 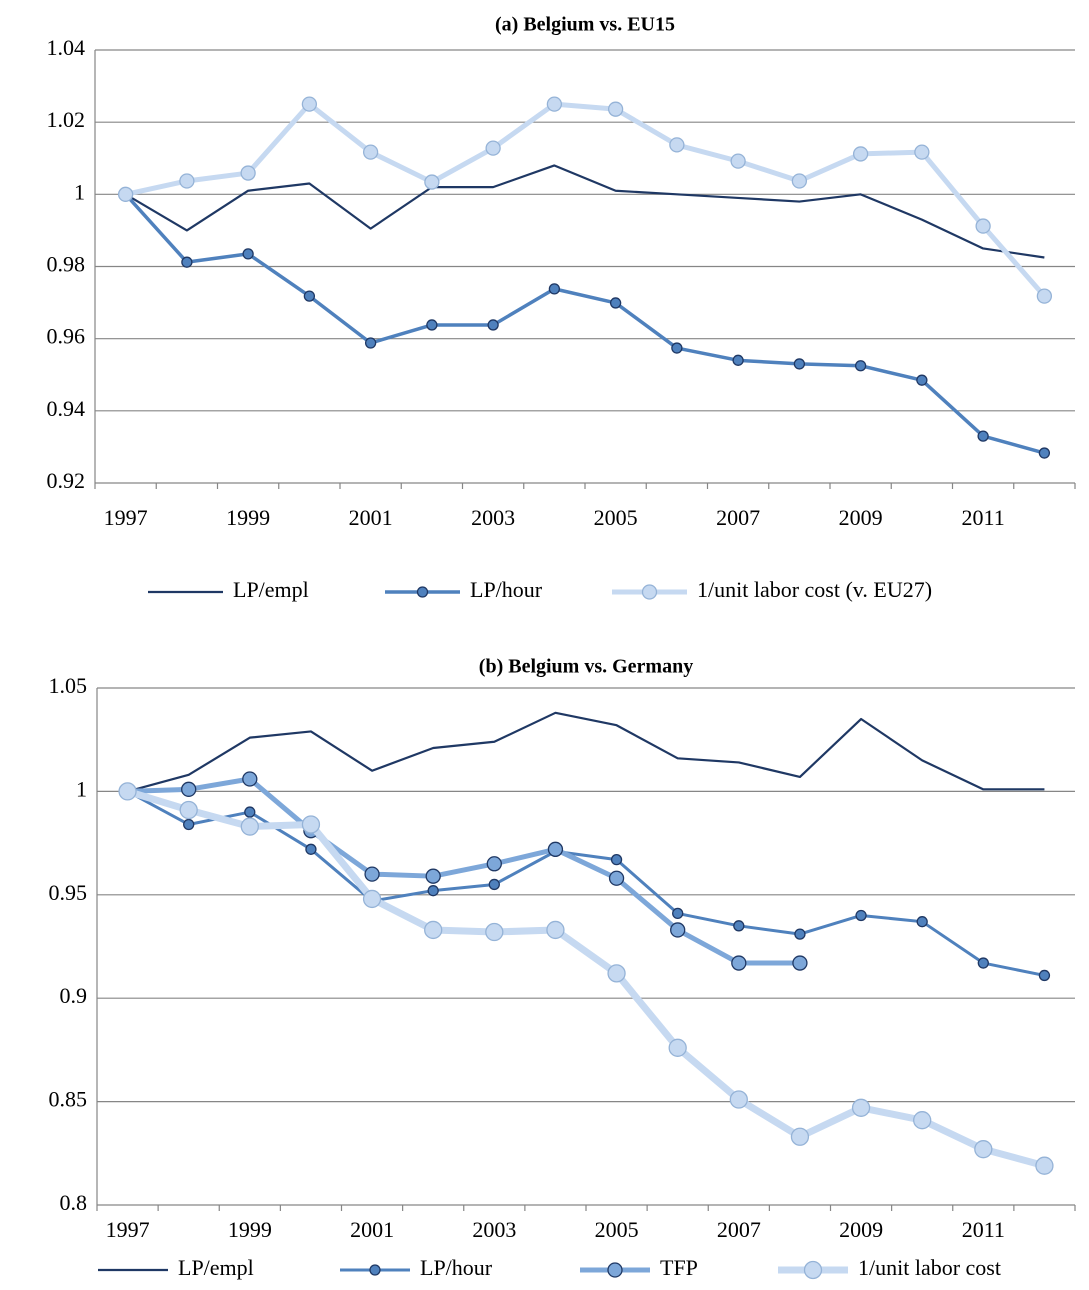 What do you see at coordinates (679, 1267) in the screenshot?
I see `legend-label: TFP` at bounding box center [679, 1267].